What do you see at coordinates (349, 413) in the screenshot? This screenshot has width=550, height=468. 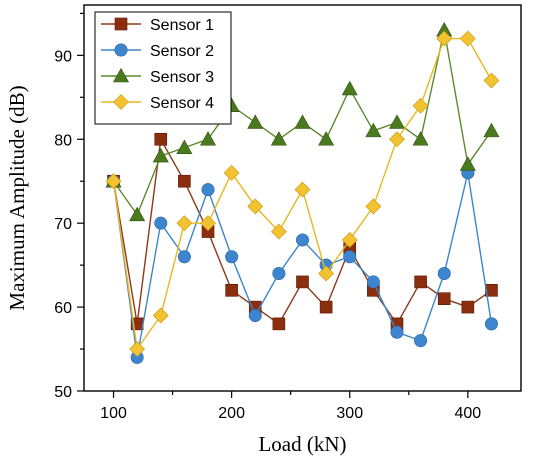 I see `x-tick-label-300: 300` at bounding box center [349, 413].